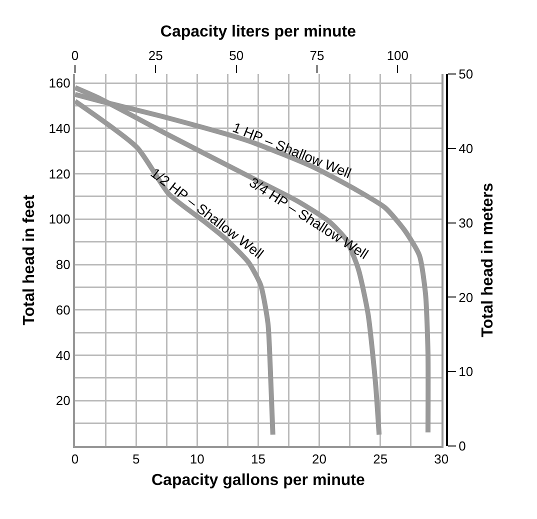  What do you see at coordinates (136, 459) in the screenshot?
I see `x-tick-label: 5` at bounding box center [136, 459].